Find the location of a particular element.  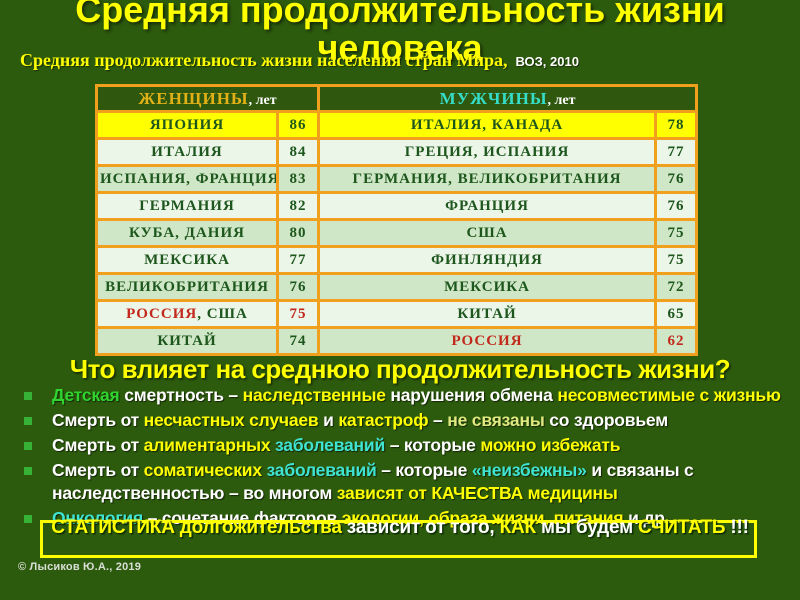

table-row: РОССИЯ, США 75 КИТАЙ 65 is located at coordinates (397, 314).